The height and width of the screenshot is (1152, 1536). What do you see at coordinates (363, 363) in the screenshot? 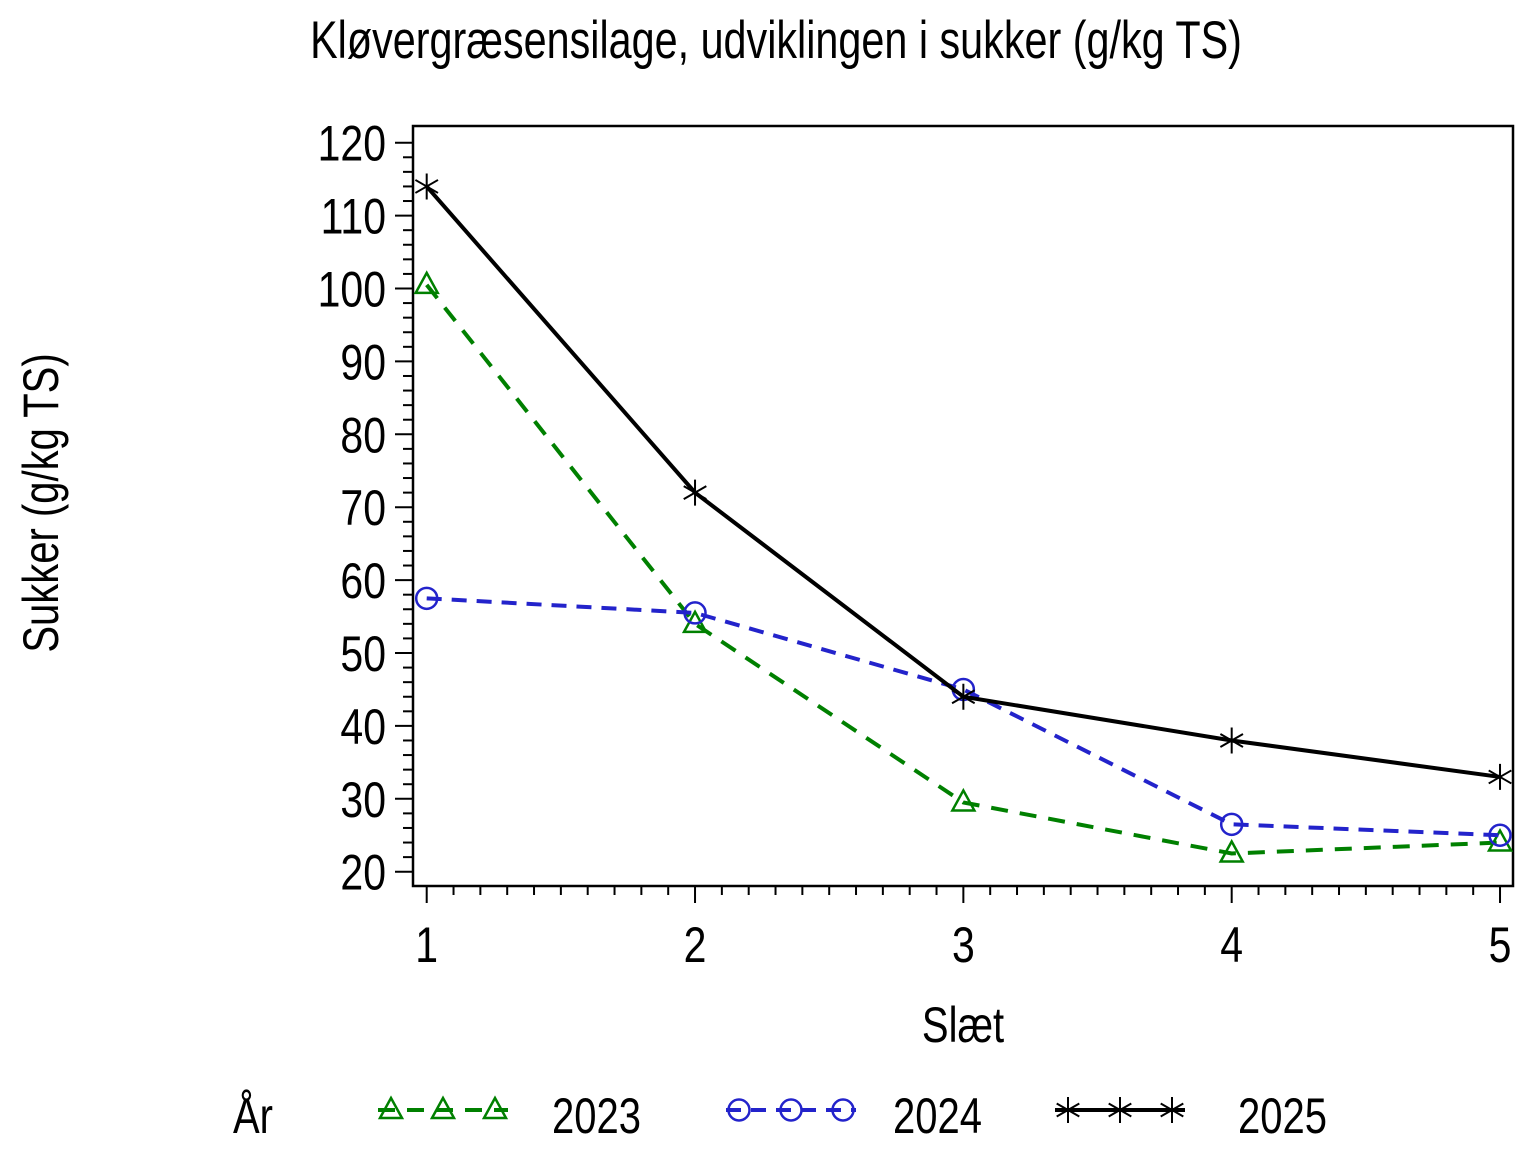
I see `y-tick-label: 90` at bounding box center [363, 363].